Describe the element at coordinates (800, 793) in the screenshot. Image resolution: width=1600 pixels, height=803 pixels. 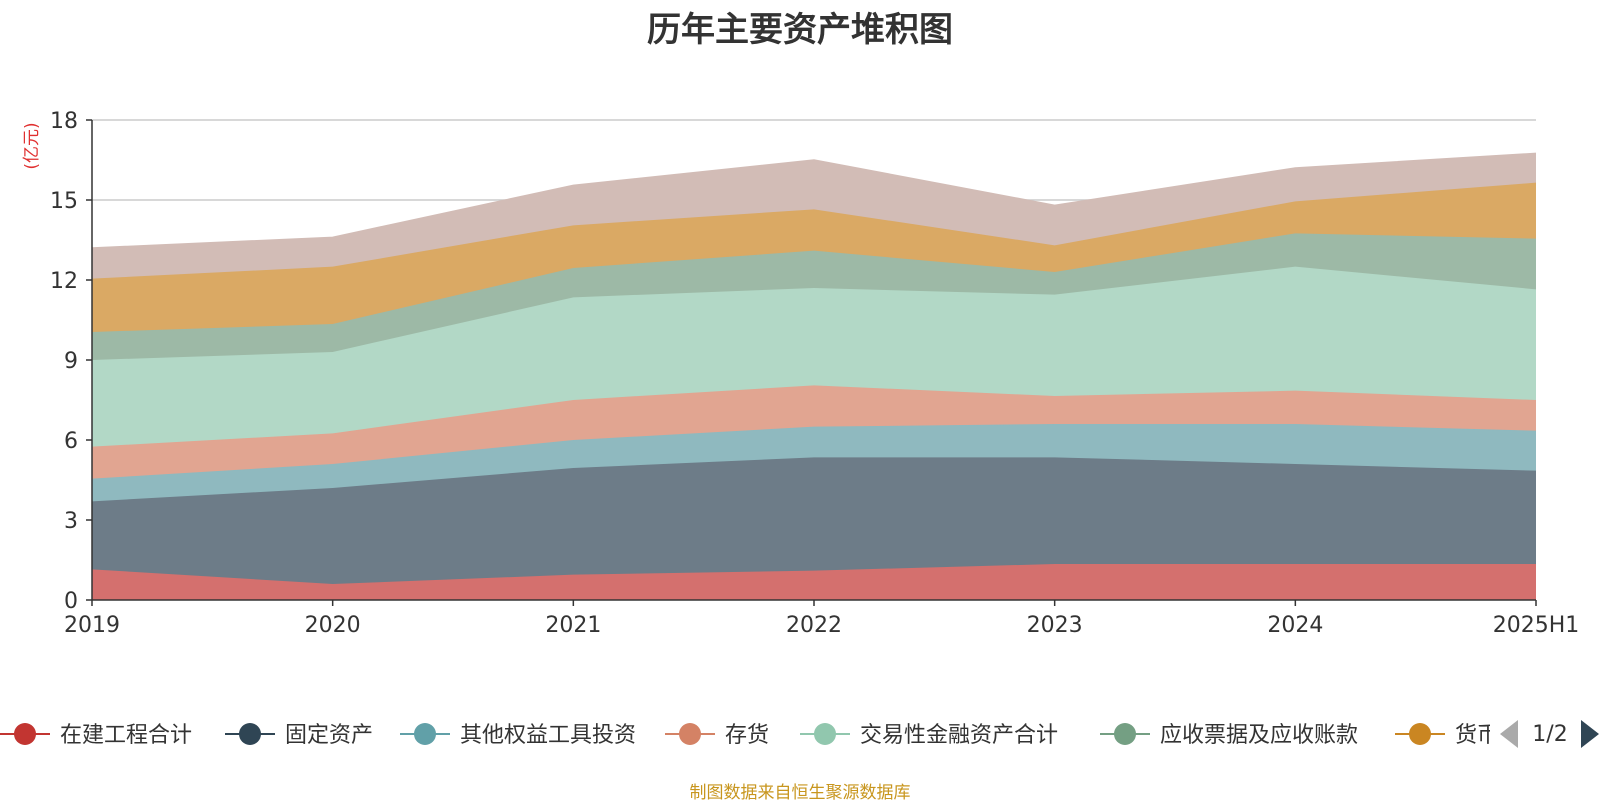
I see `footer-source-note: 制图数据来自恒生聚源数据库` at that location.